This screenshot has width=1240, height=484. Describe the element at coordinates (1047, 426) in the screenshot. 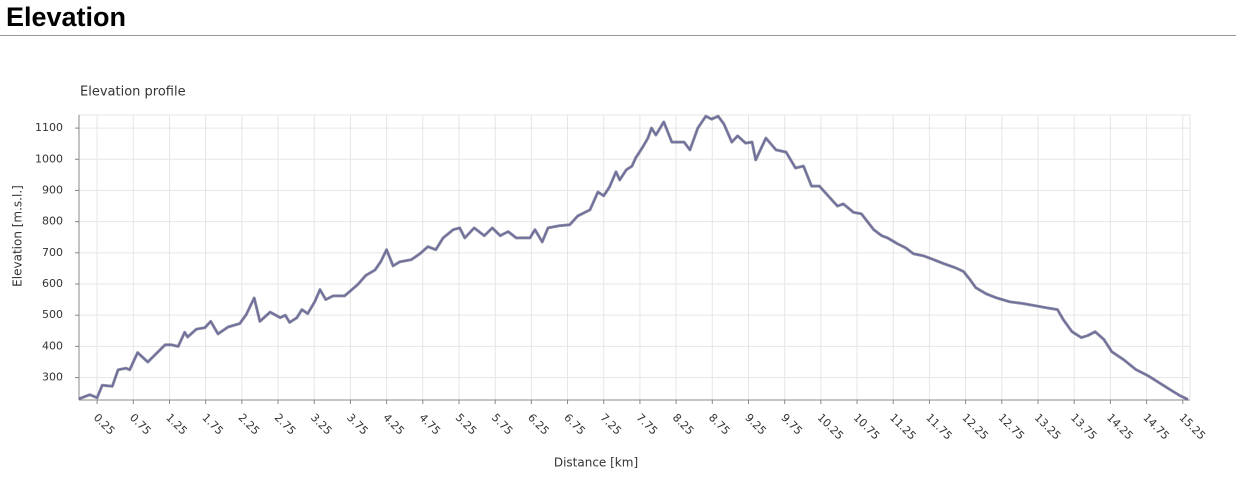

I see `x-tick-label: 13.25` at that location.